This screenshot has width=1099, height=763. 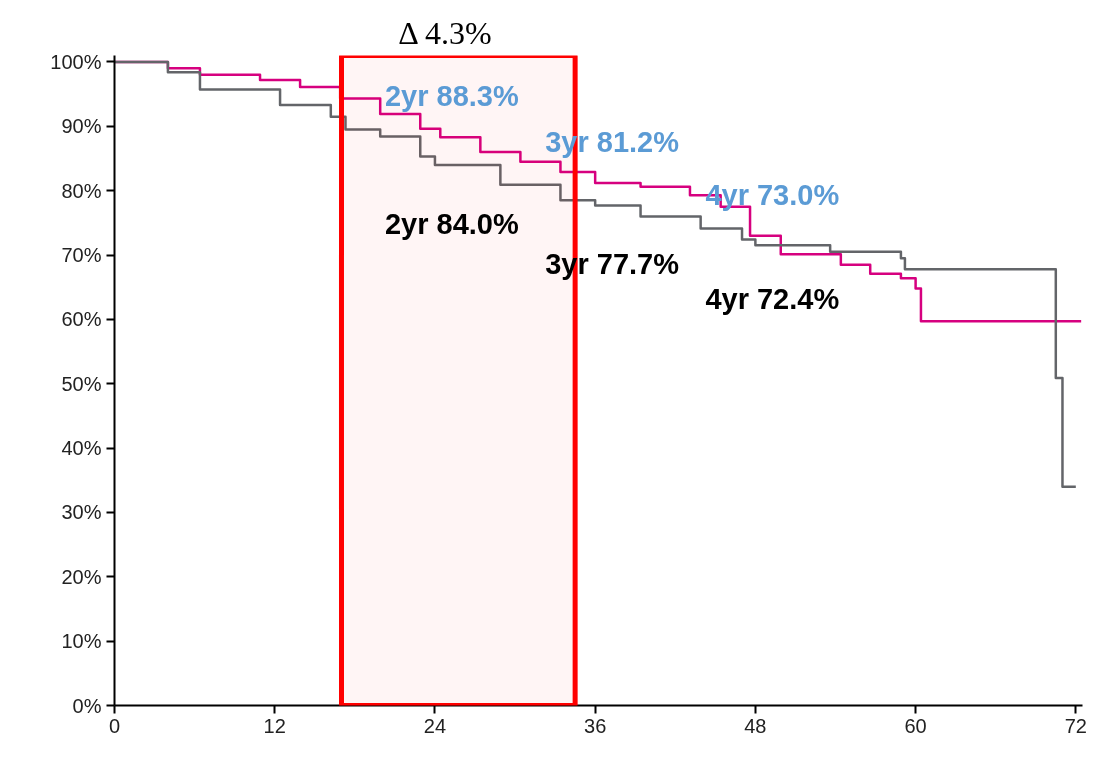 I want to click on x-tick-label: 72, so click(x=1075, y=725).